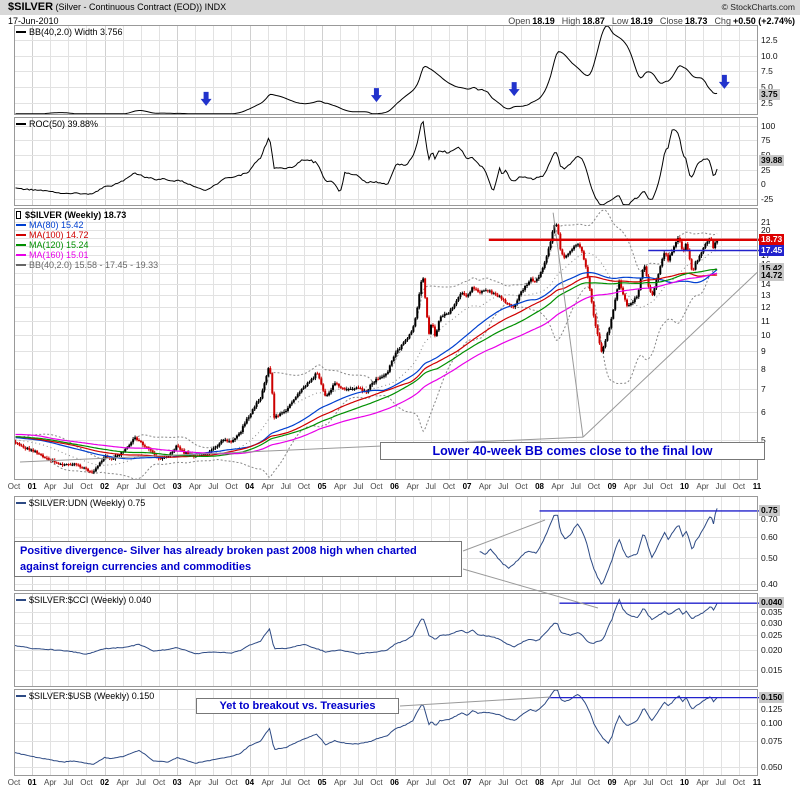  What do you see at coordinates (90, 600) in the screenshot?
I see `legend-cci-label: $SILVER:$CCI (Weekly) 0.040` at bounding box center [90, 600].